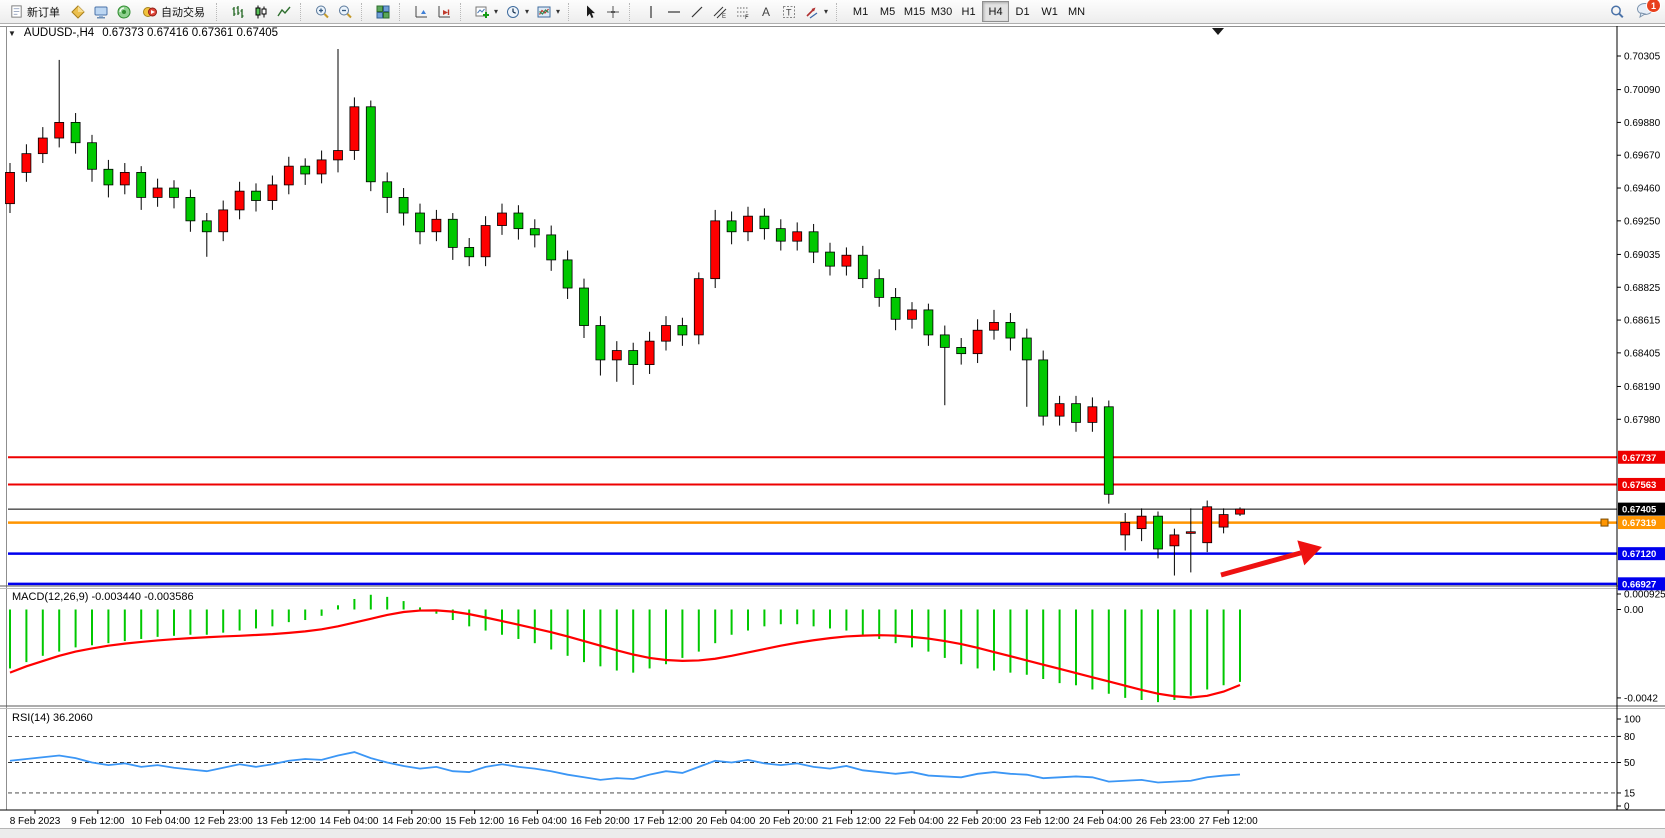  What do you see at coordinates (1642, 221) in the screenshot?
I see `price-tick-label: 0.69250` at bounding box center [1642, 221].